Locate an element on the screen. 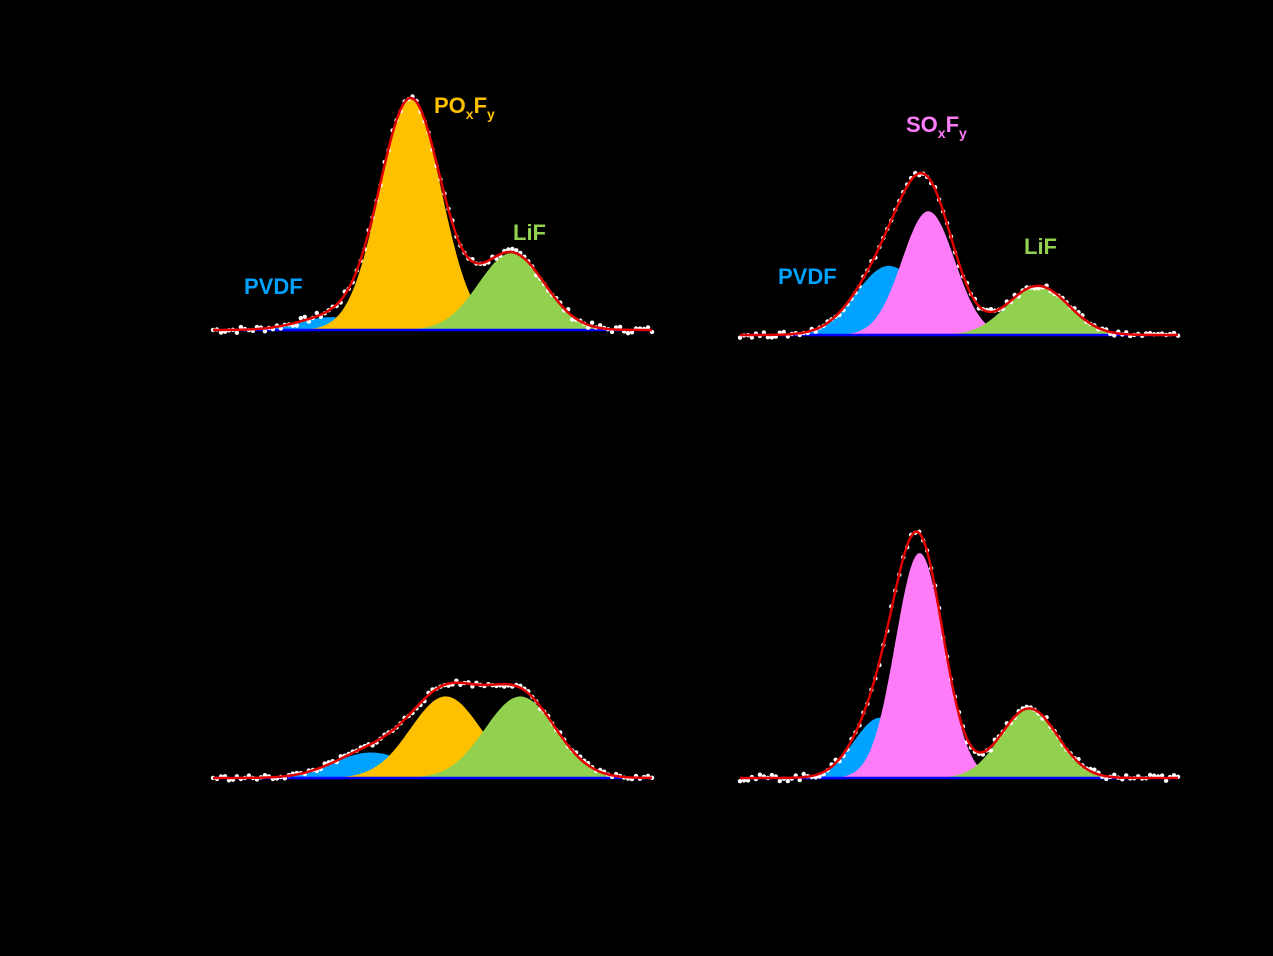  panel-top-right: PVDF SOxFy LiF is located at coordinates (959, 226).